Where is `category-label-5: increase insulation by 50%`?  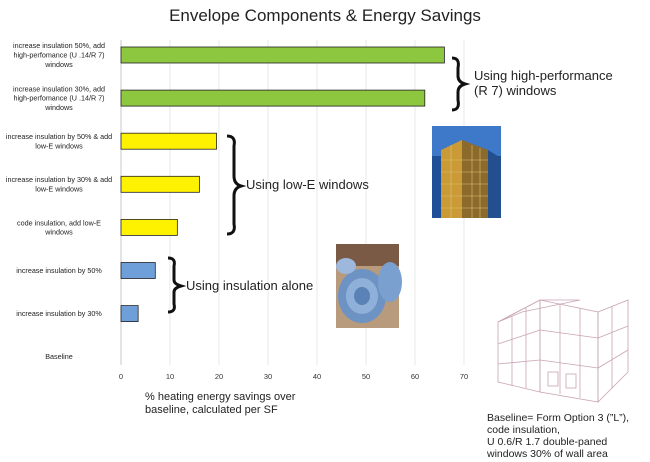 category-label-5: increase insulation by 50% is located at coordinates (59, 270).